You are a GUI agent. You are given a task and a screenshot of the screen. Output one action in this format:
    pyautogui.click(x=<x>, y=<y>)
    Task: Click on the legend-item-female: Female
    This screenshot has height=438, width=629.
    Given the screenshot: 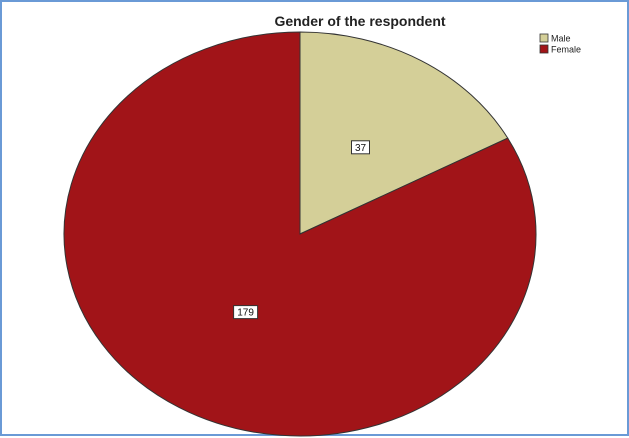 What is the action you would take?
    pyautogui.click(x=560, y=49)
    